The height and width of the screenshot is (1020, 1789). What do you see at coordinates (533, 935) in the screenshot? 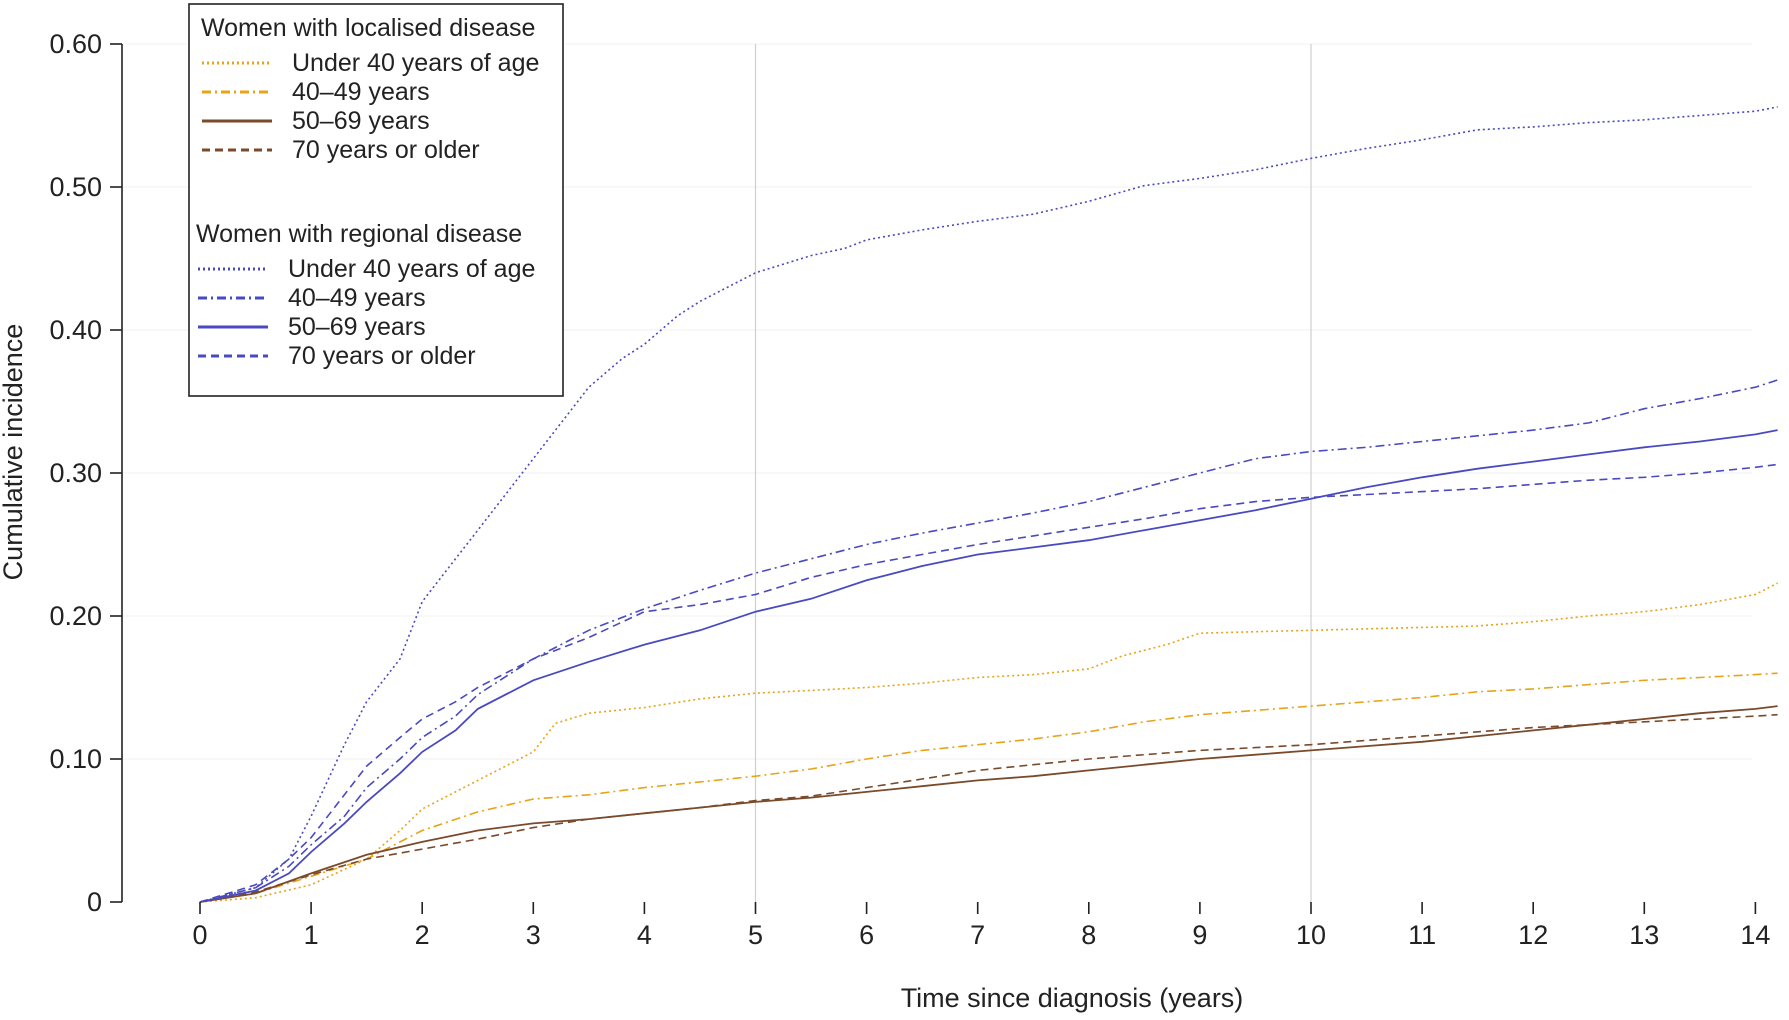
I see `x-tick-label: 3` at bounding box center [533, 935].